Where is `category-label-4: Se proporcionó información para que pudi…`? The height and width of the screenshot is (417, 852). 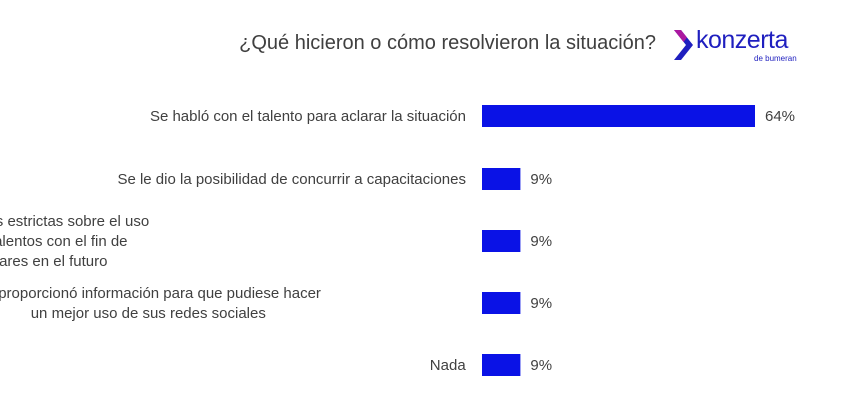
category-label-4: Se proporcionó información para que pudi… is located at coordinates (160, 303).